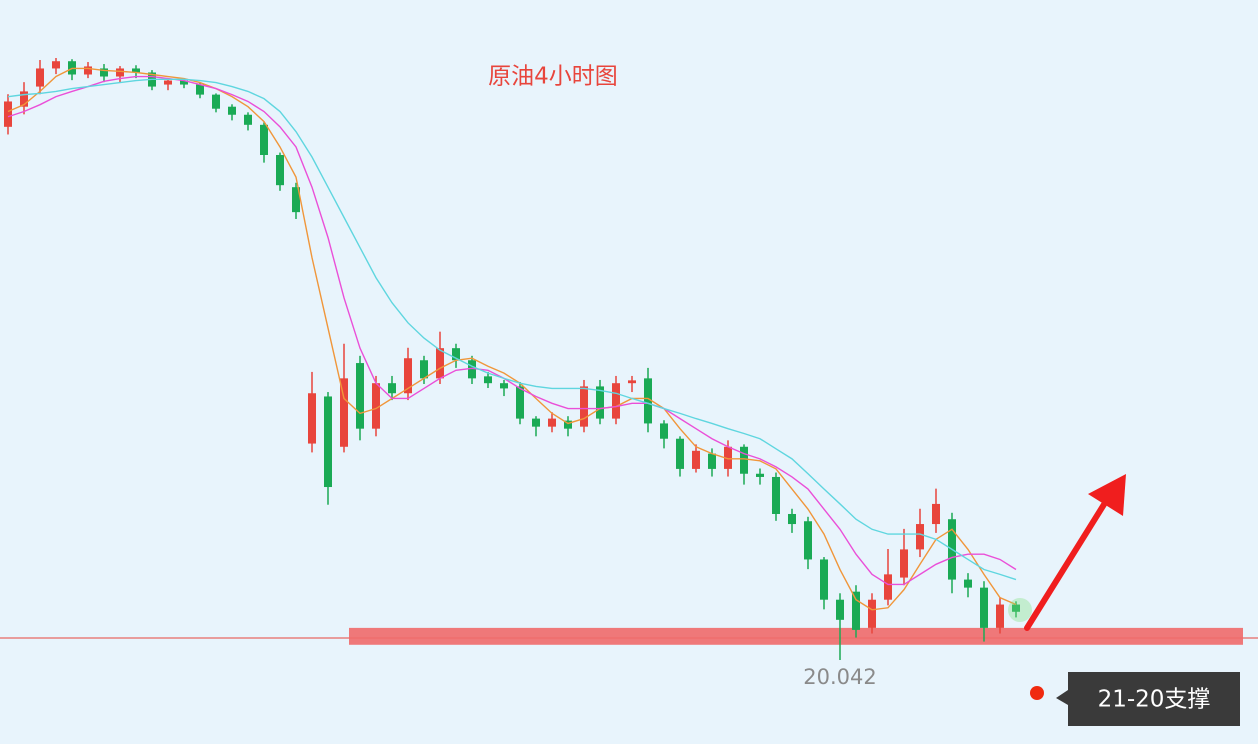 This screenshot has height=744, width=1258. What do you see at coordinates (1107, 495) in the screenshot?
I see `arrow-head` at bounding box center [1107, 495].